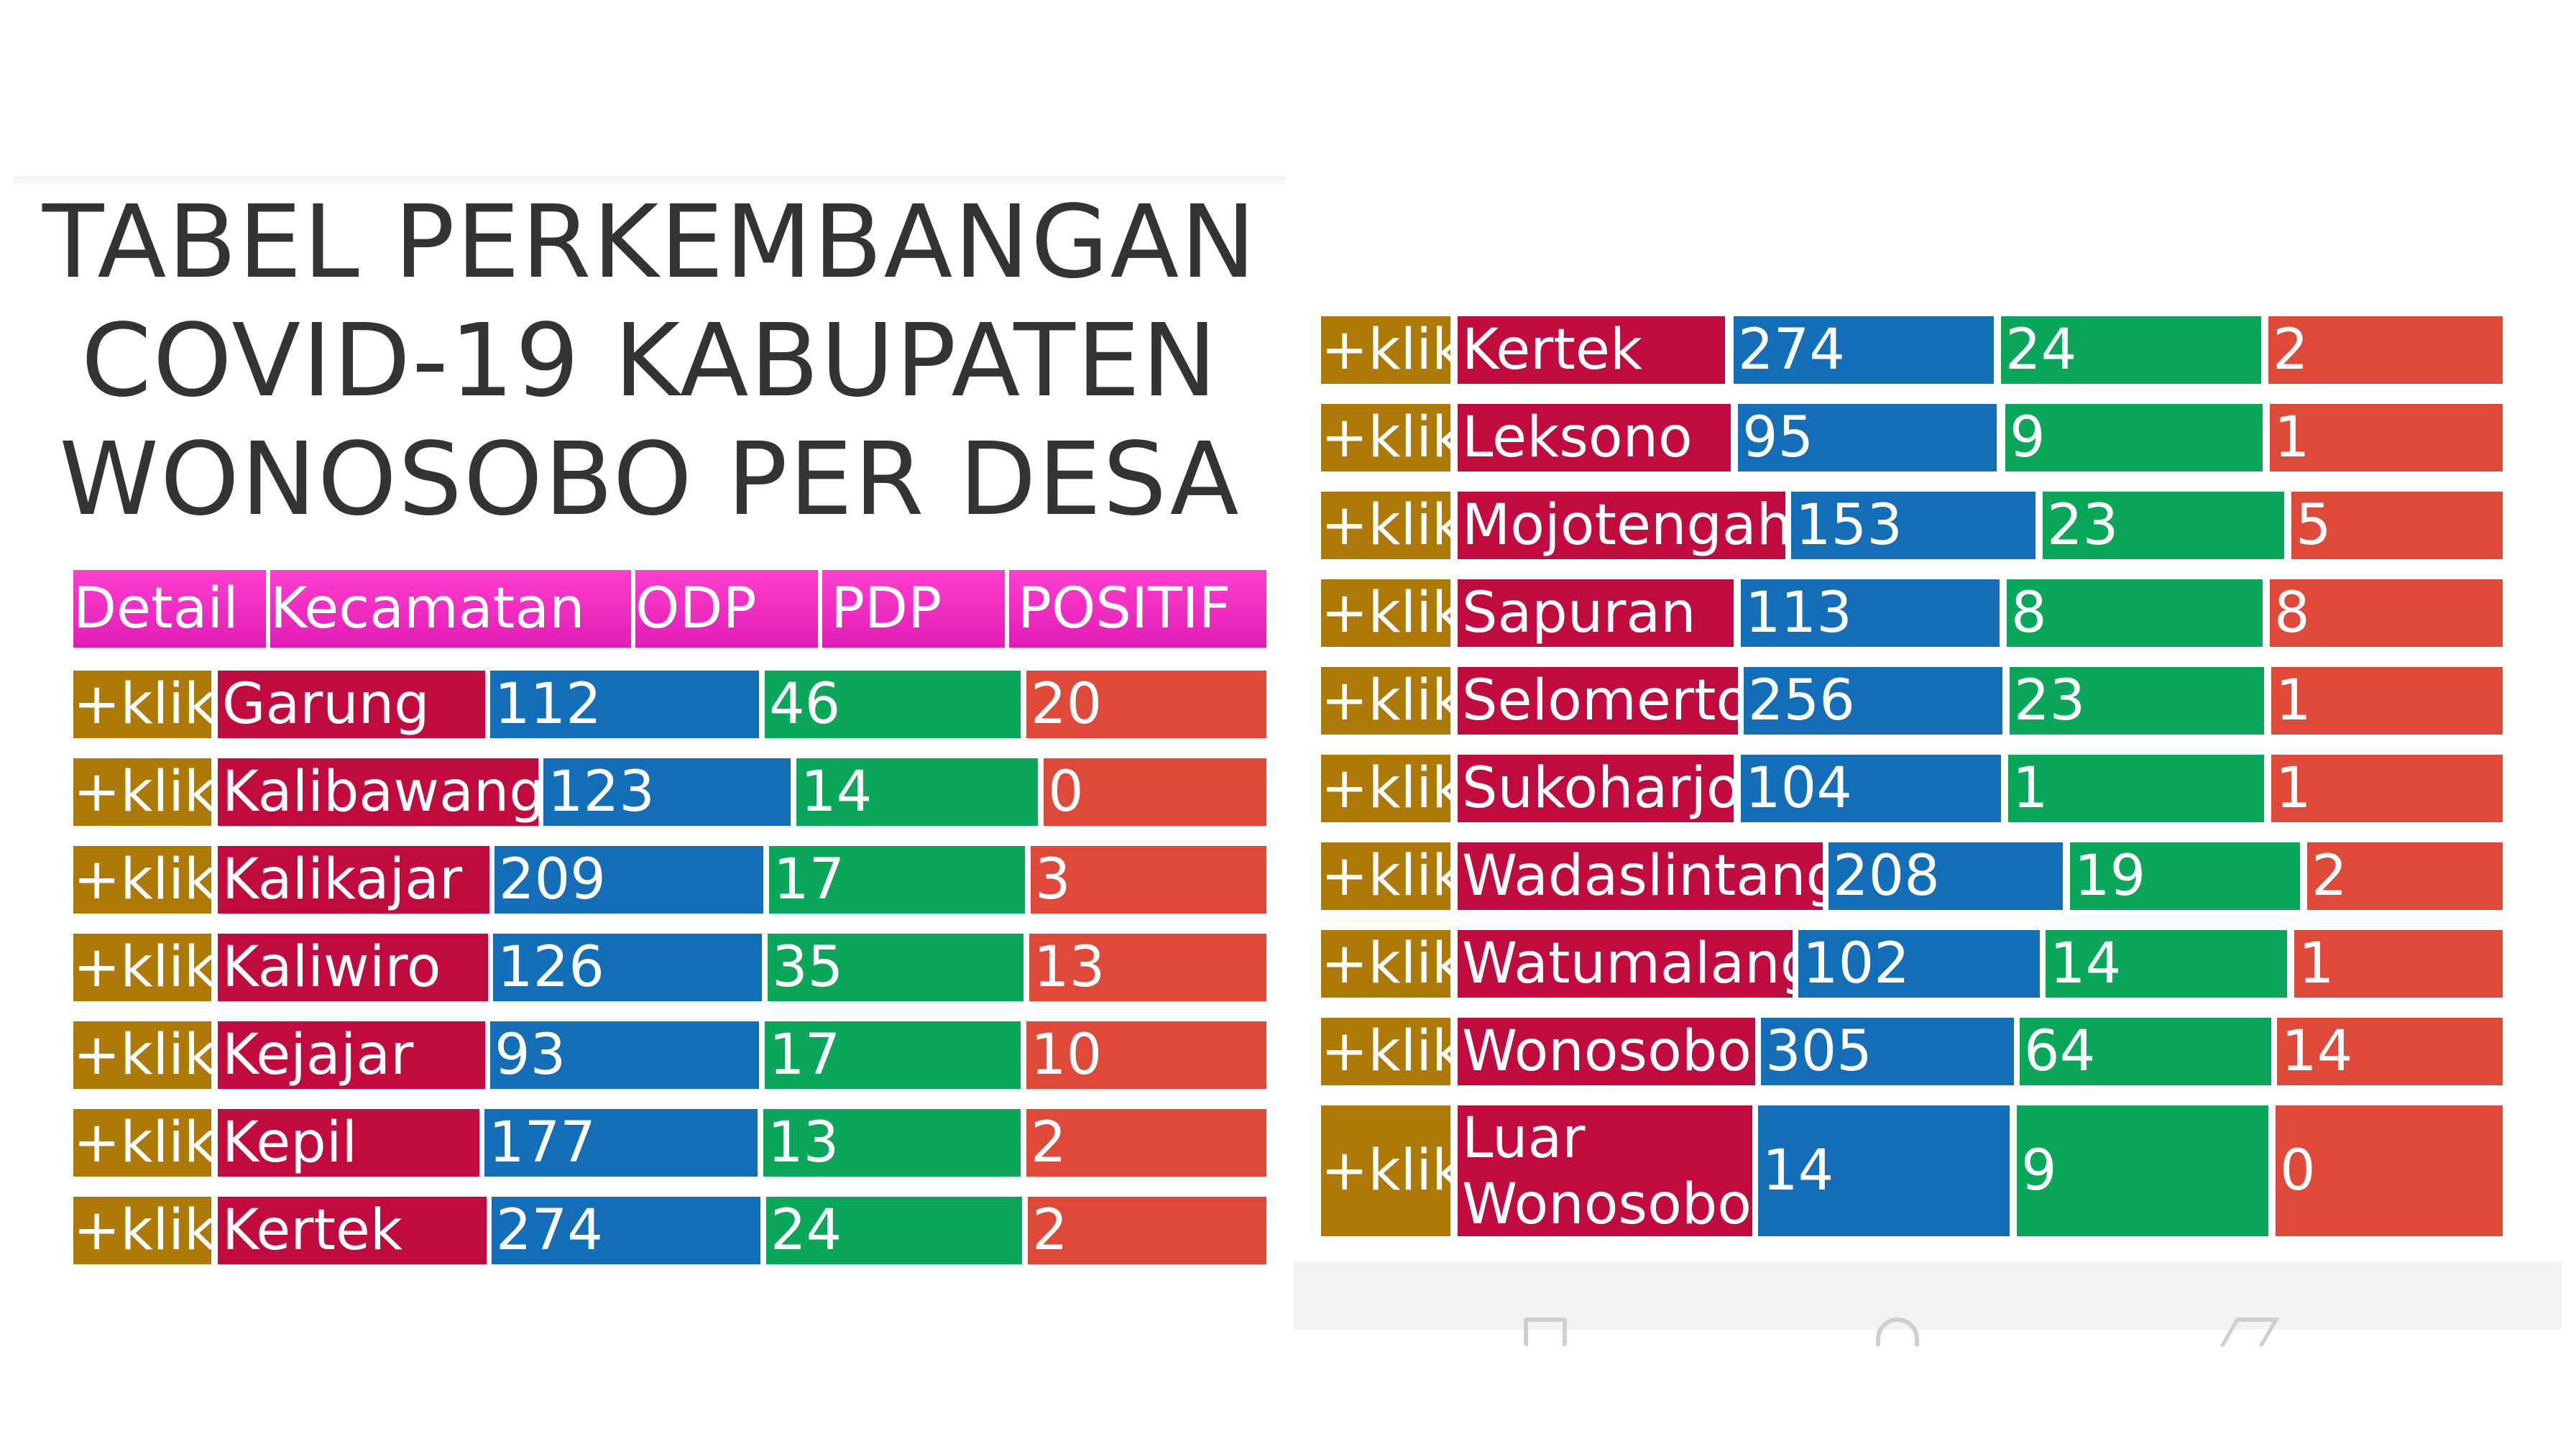 The image size is (2576, 1449). I want to click on table-row: +klik Wonosobo 305 64 14, so click(1928, 1051).